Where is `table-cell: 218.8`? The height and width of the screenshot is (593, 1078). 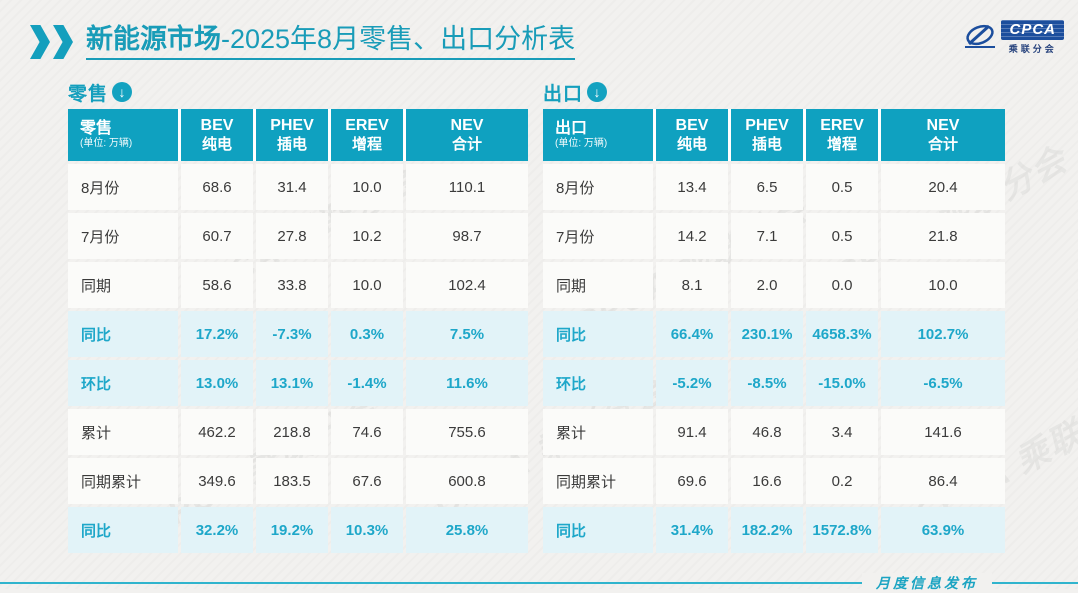
table-cell: 218.8 is located at coordinates (292, 432).